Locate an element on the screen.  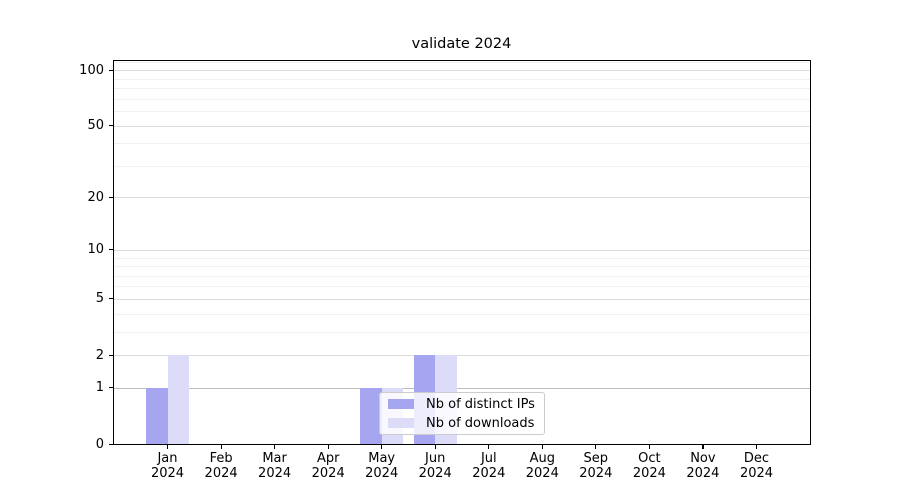
x-tick-label: Dec 2024 is located at coordinates (756, 466).